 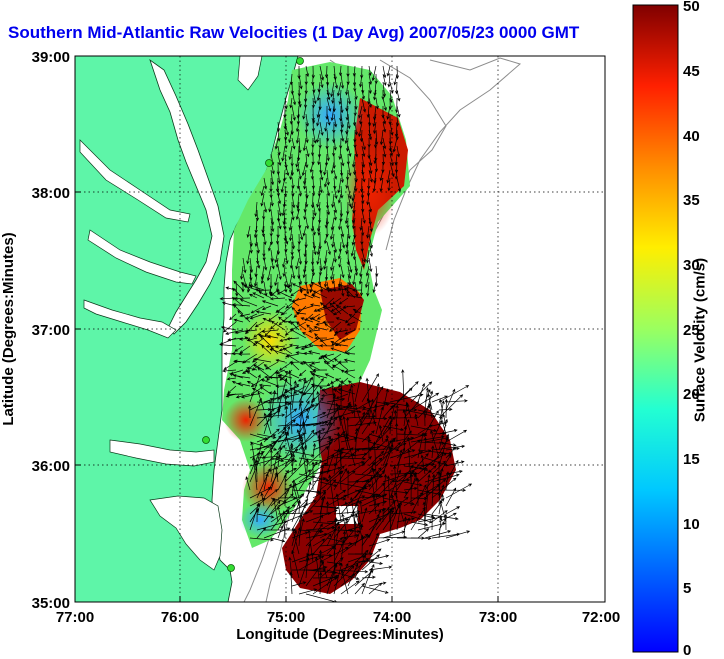 I want to click on colorbar-tick-label: 15, so click(x=691, y=459).